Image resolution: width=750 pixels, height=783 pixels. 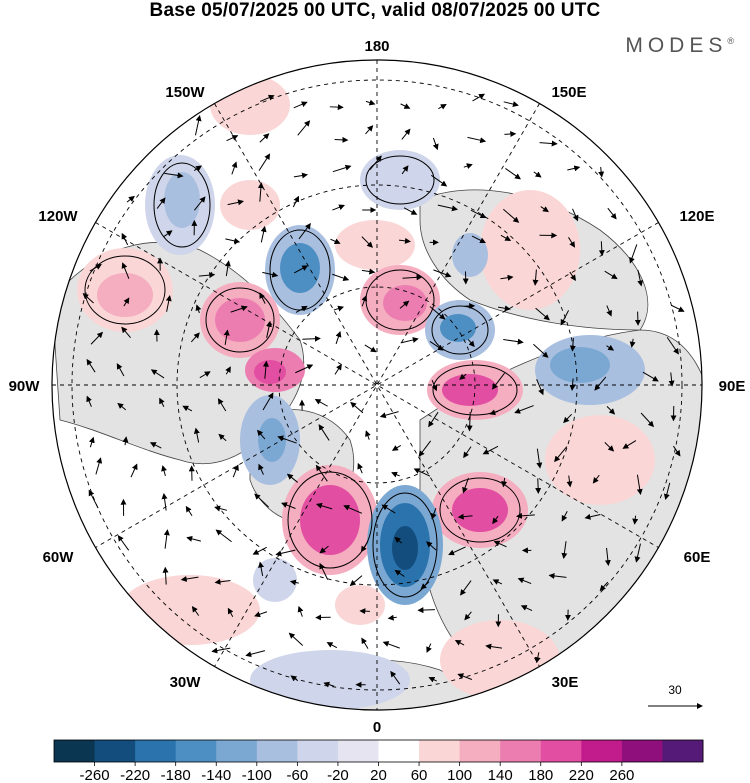 What do you see at coordinates (500, 775) in the screenshot?
I see `colorbar-tick-label: 140` at bounding box center [500, 775].